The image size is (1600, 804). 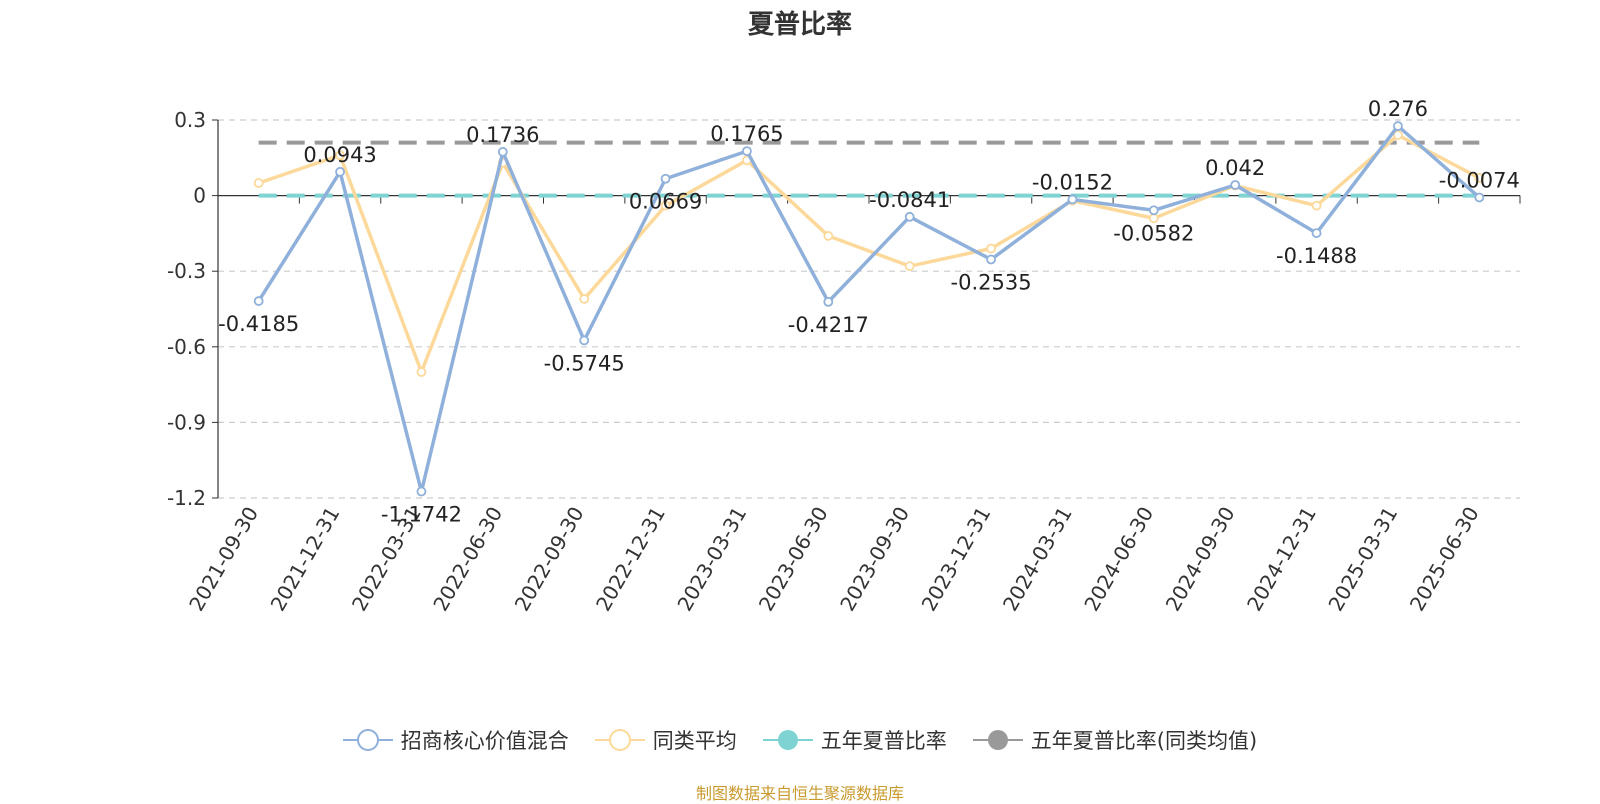 What do you see at coordinates (258, 324) in the screenshot?
I see `data-label: -0.4185` at bounding box center [258, 324].